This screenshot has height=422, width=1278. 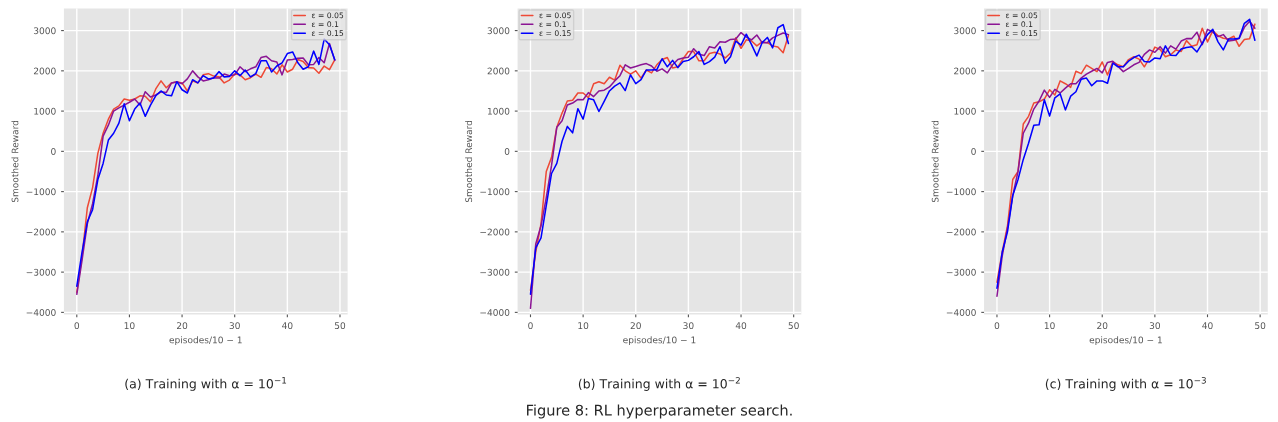 I want to click on caption: Figure 8: RL hyperparameter search., so click(x=659, y=411).